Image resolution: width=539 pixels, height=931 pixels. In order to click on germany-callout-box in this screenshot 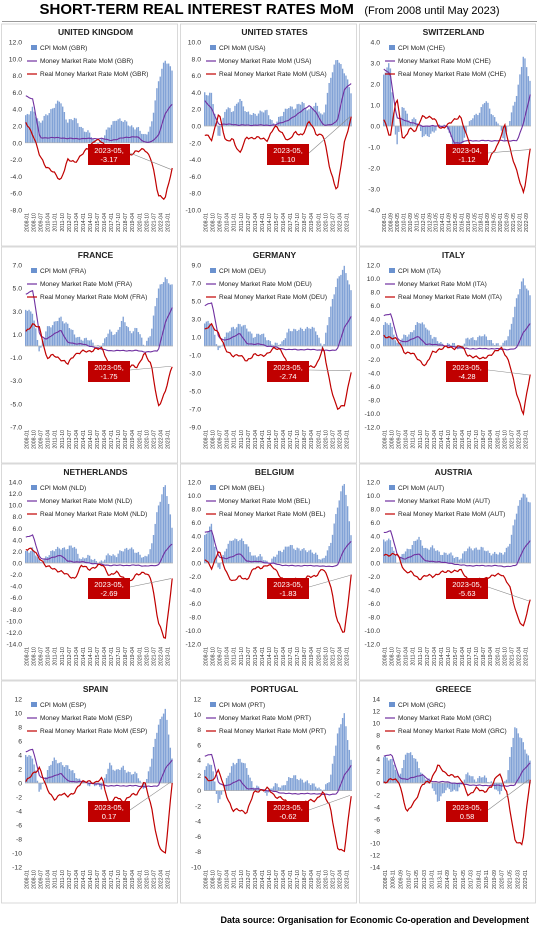, I will do `click(288, 371)`.